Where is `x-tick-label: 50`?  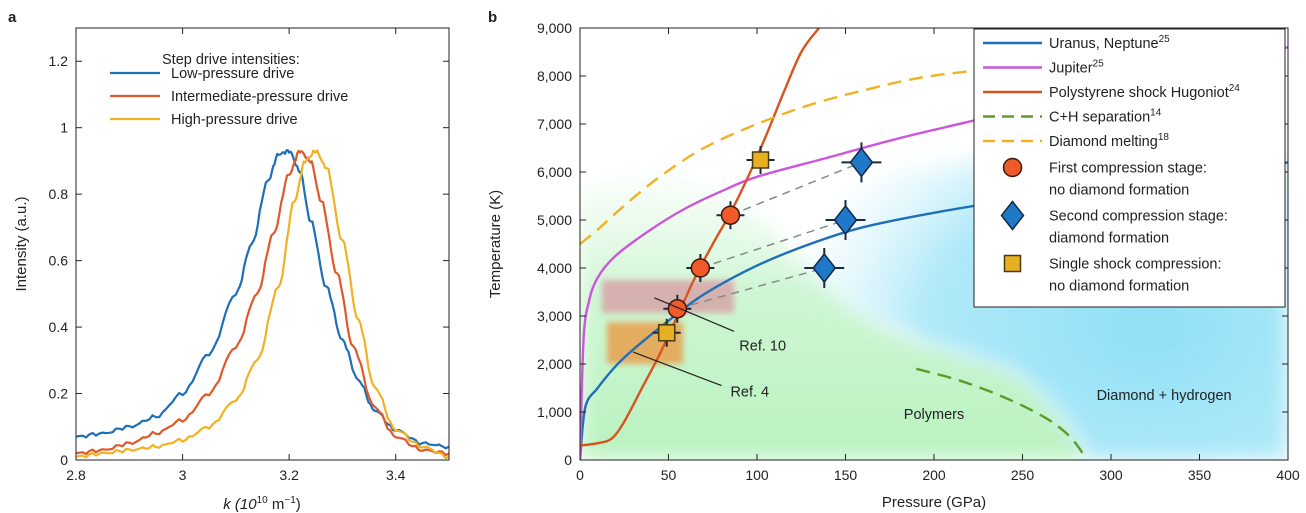
x-tick-label: 50 is located at coordinates (669, 475).